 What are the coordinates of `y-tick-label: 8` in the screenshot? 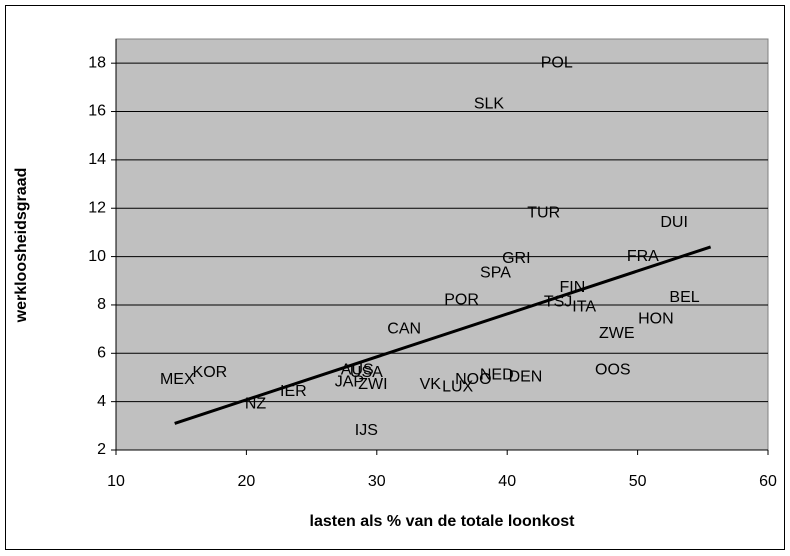 It's located at (101, 304).